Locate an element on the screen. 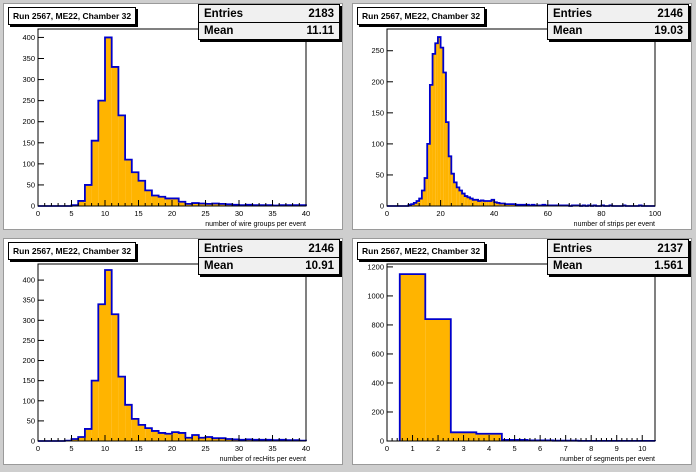  y-tick-label: 350 is located at coordinates (28, 300).